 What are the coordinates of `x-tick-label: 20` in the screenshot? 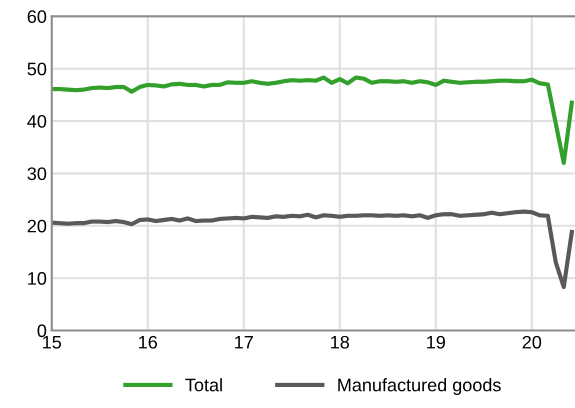 It's located at (532, 342).